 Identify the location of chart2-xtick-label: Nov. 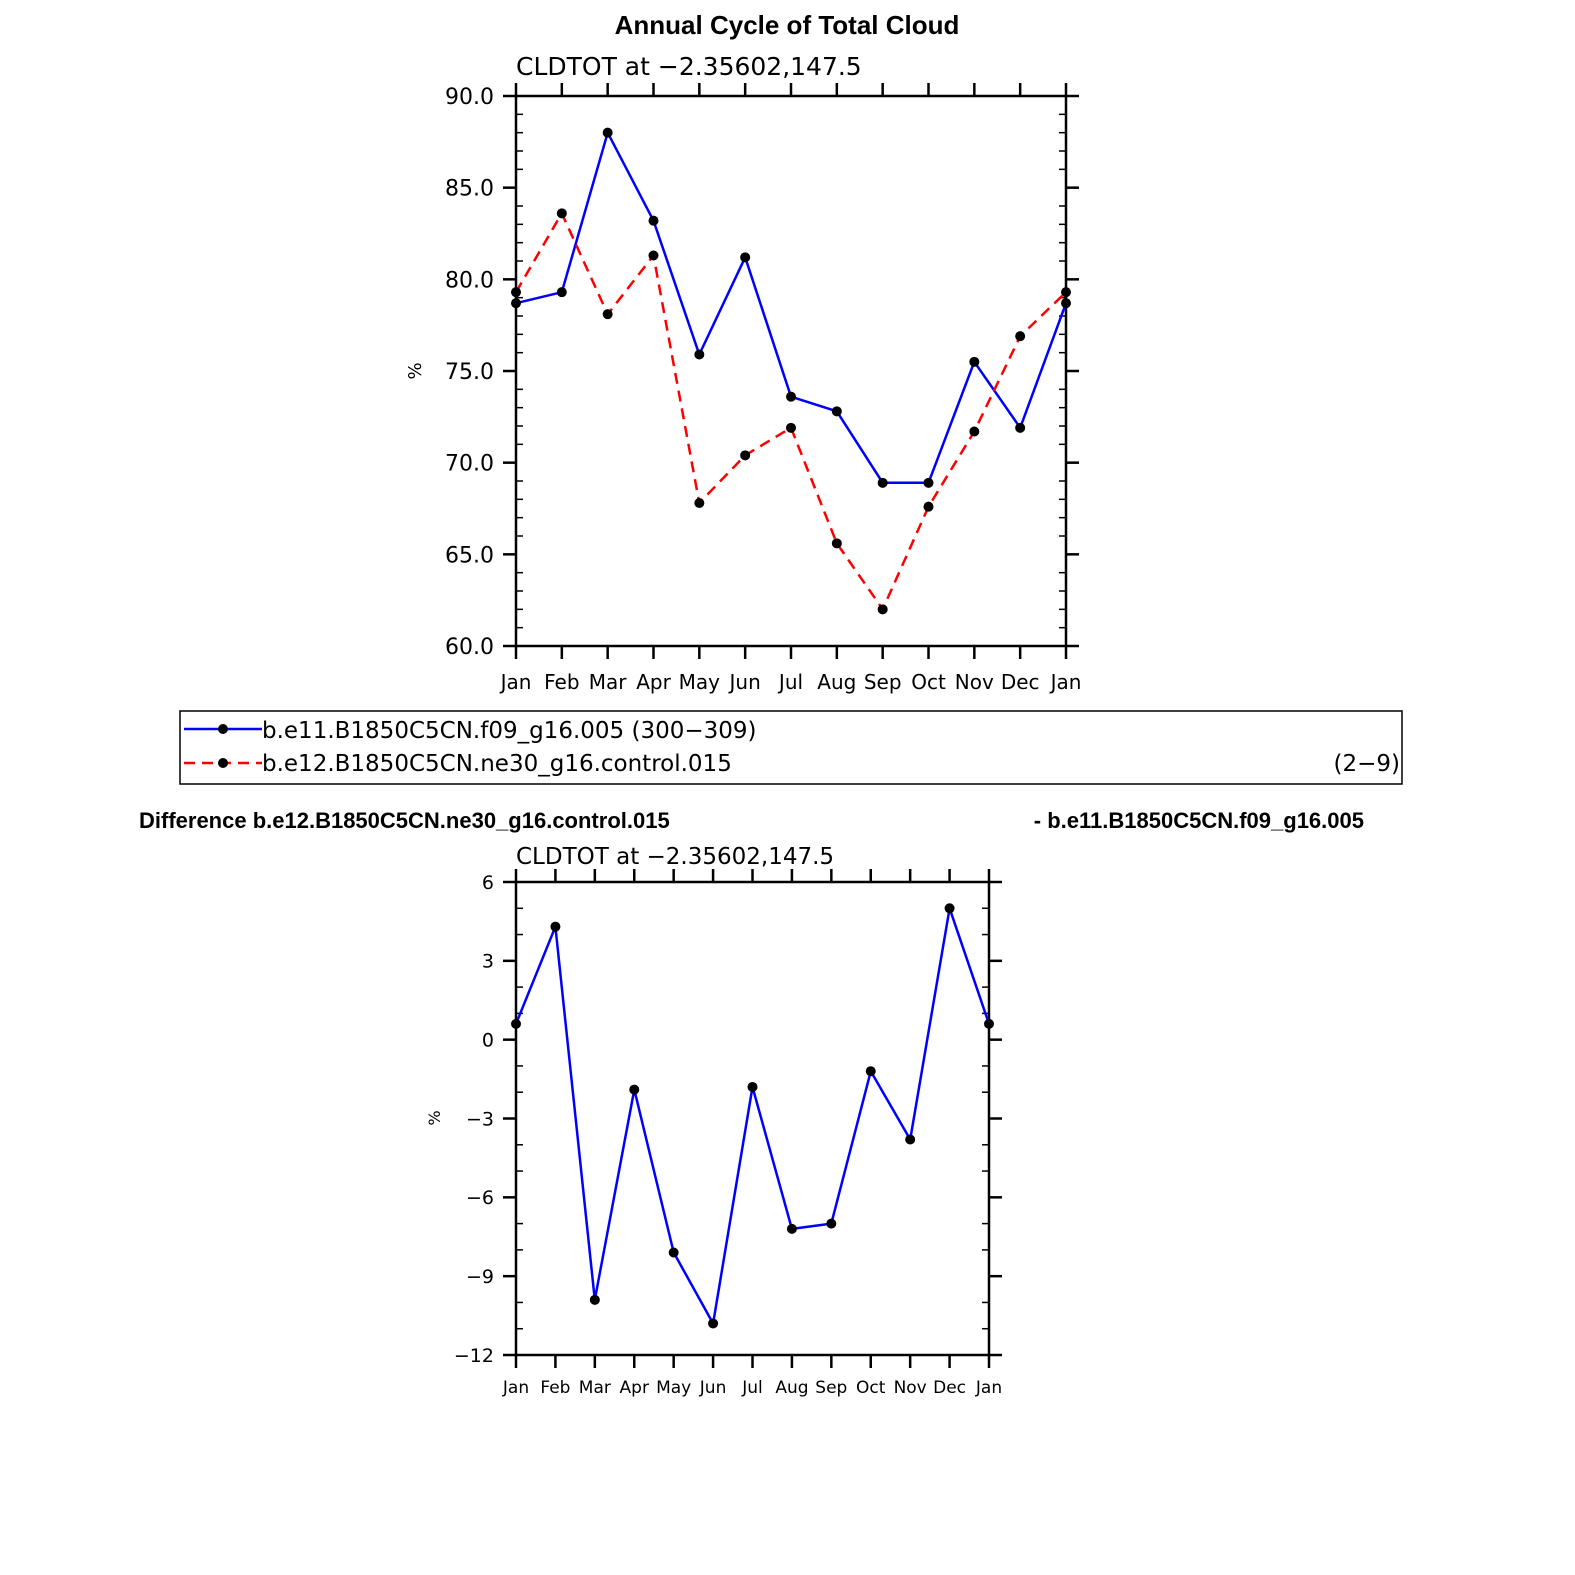
(910, 1388).